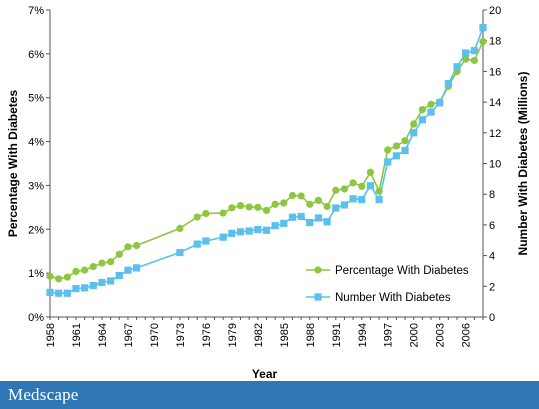  I want to click on x-tick-label: 1967, so click(129, 335).